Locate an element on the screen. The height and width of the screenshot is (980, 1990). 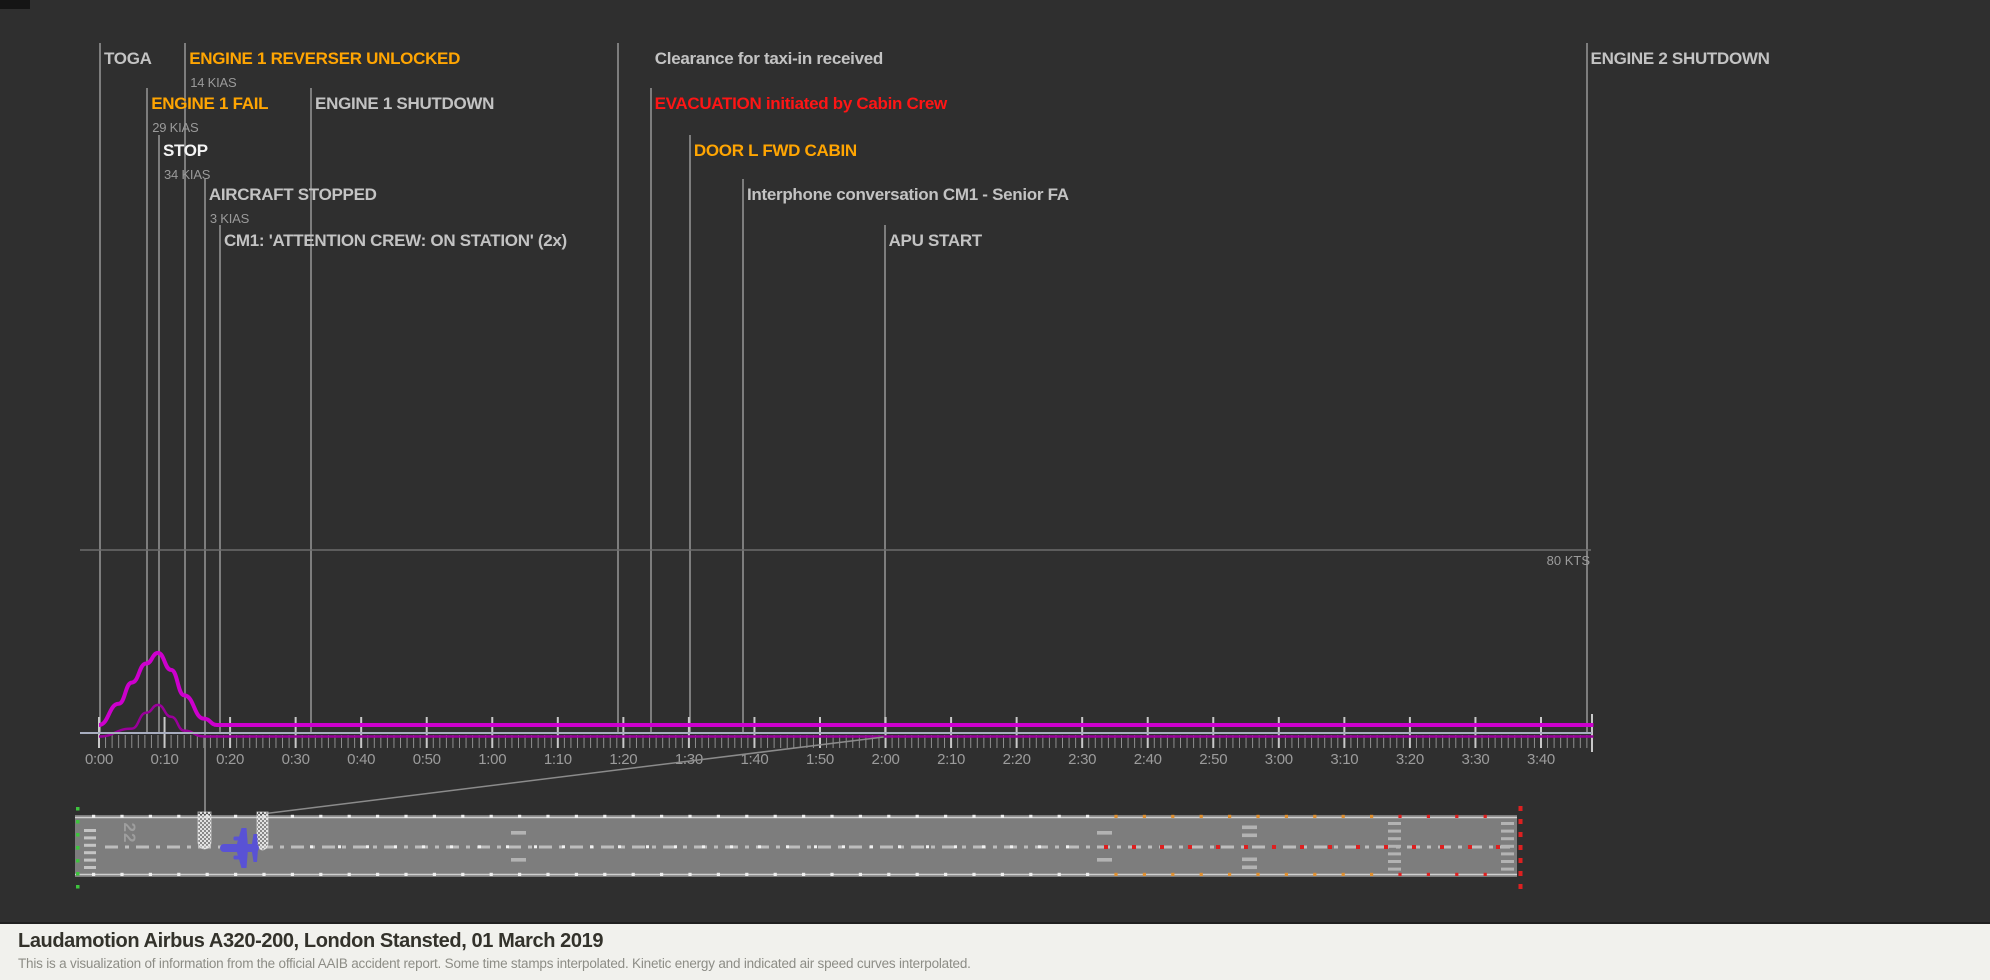
speed-curves is located at coordinates (846, 694).